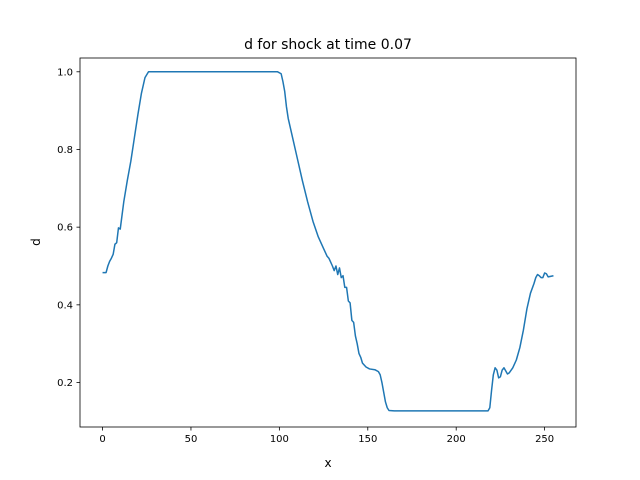 The width and height of the screenshot is (640, 480). Describe the element at coordinates (36, 242) in the screenshot. I see `y-axis-label: d` at that location.